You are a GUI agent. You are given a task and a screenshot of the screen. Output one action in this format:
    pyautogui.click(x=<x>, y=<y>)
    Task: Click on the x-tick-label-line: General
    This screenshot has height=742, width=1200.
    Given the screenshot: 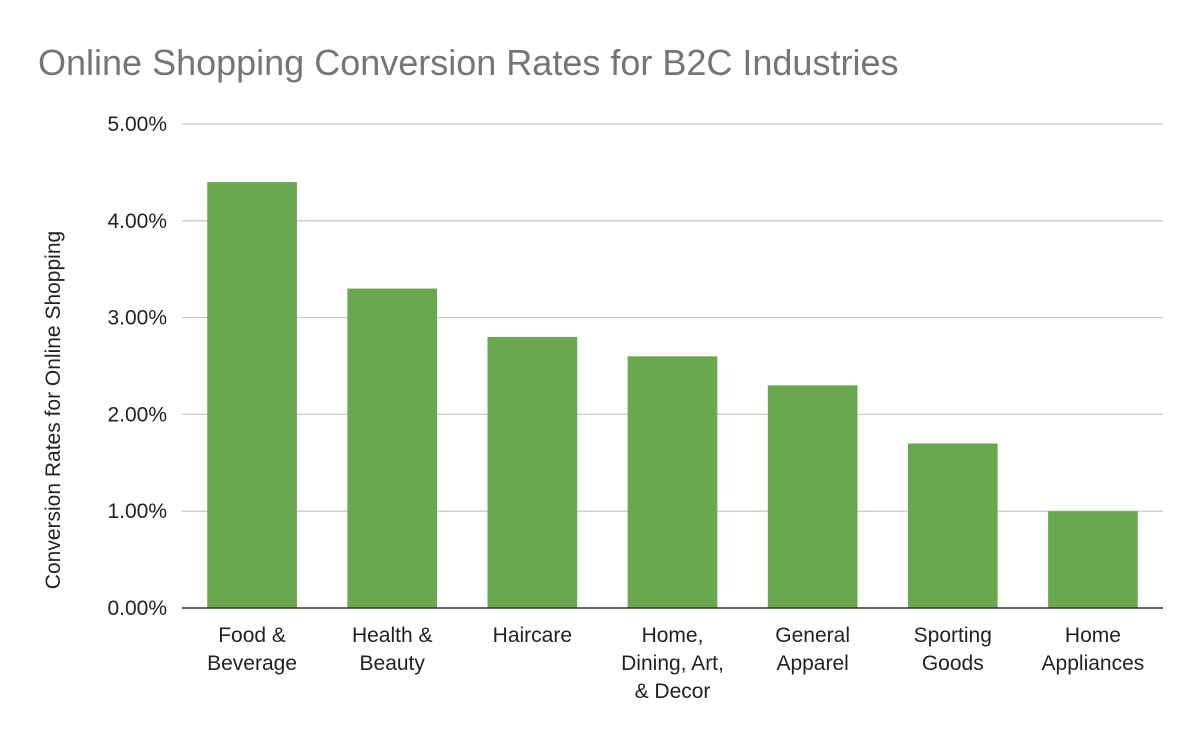 What is the action you would take?
    pyautogui.click(x=812, y=635)
    